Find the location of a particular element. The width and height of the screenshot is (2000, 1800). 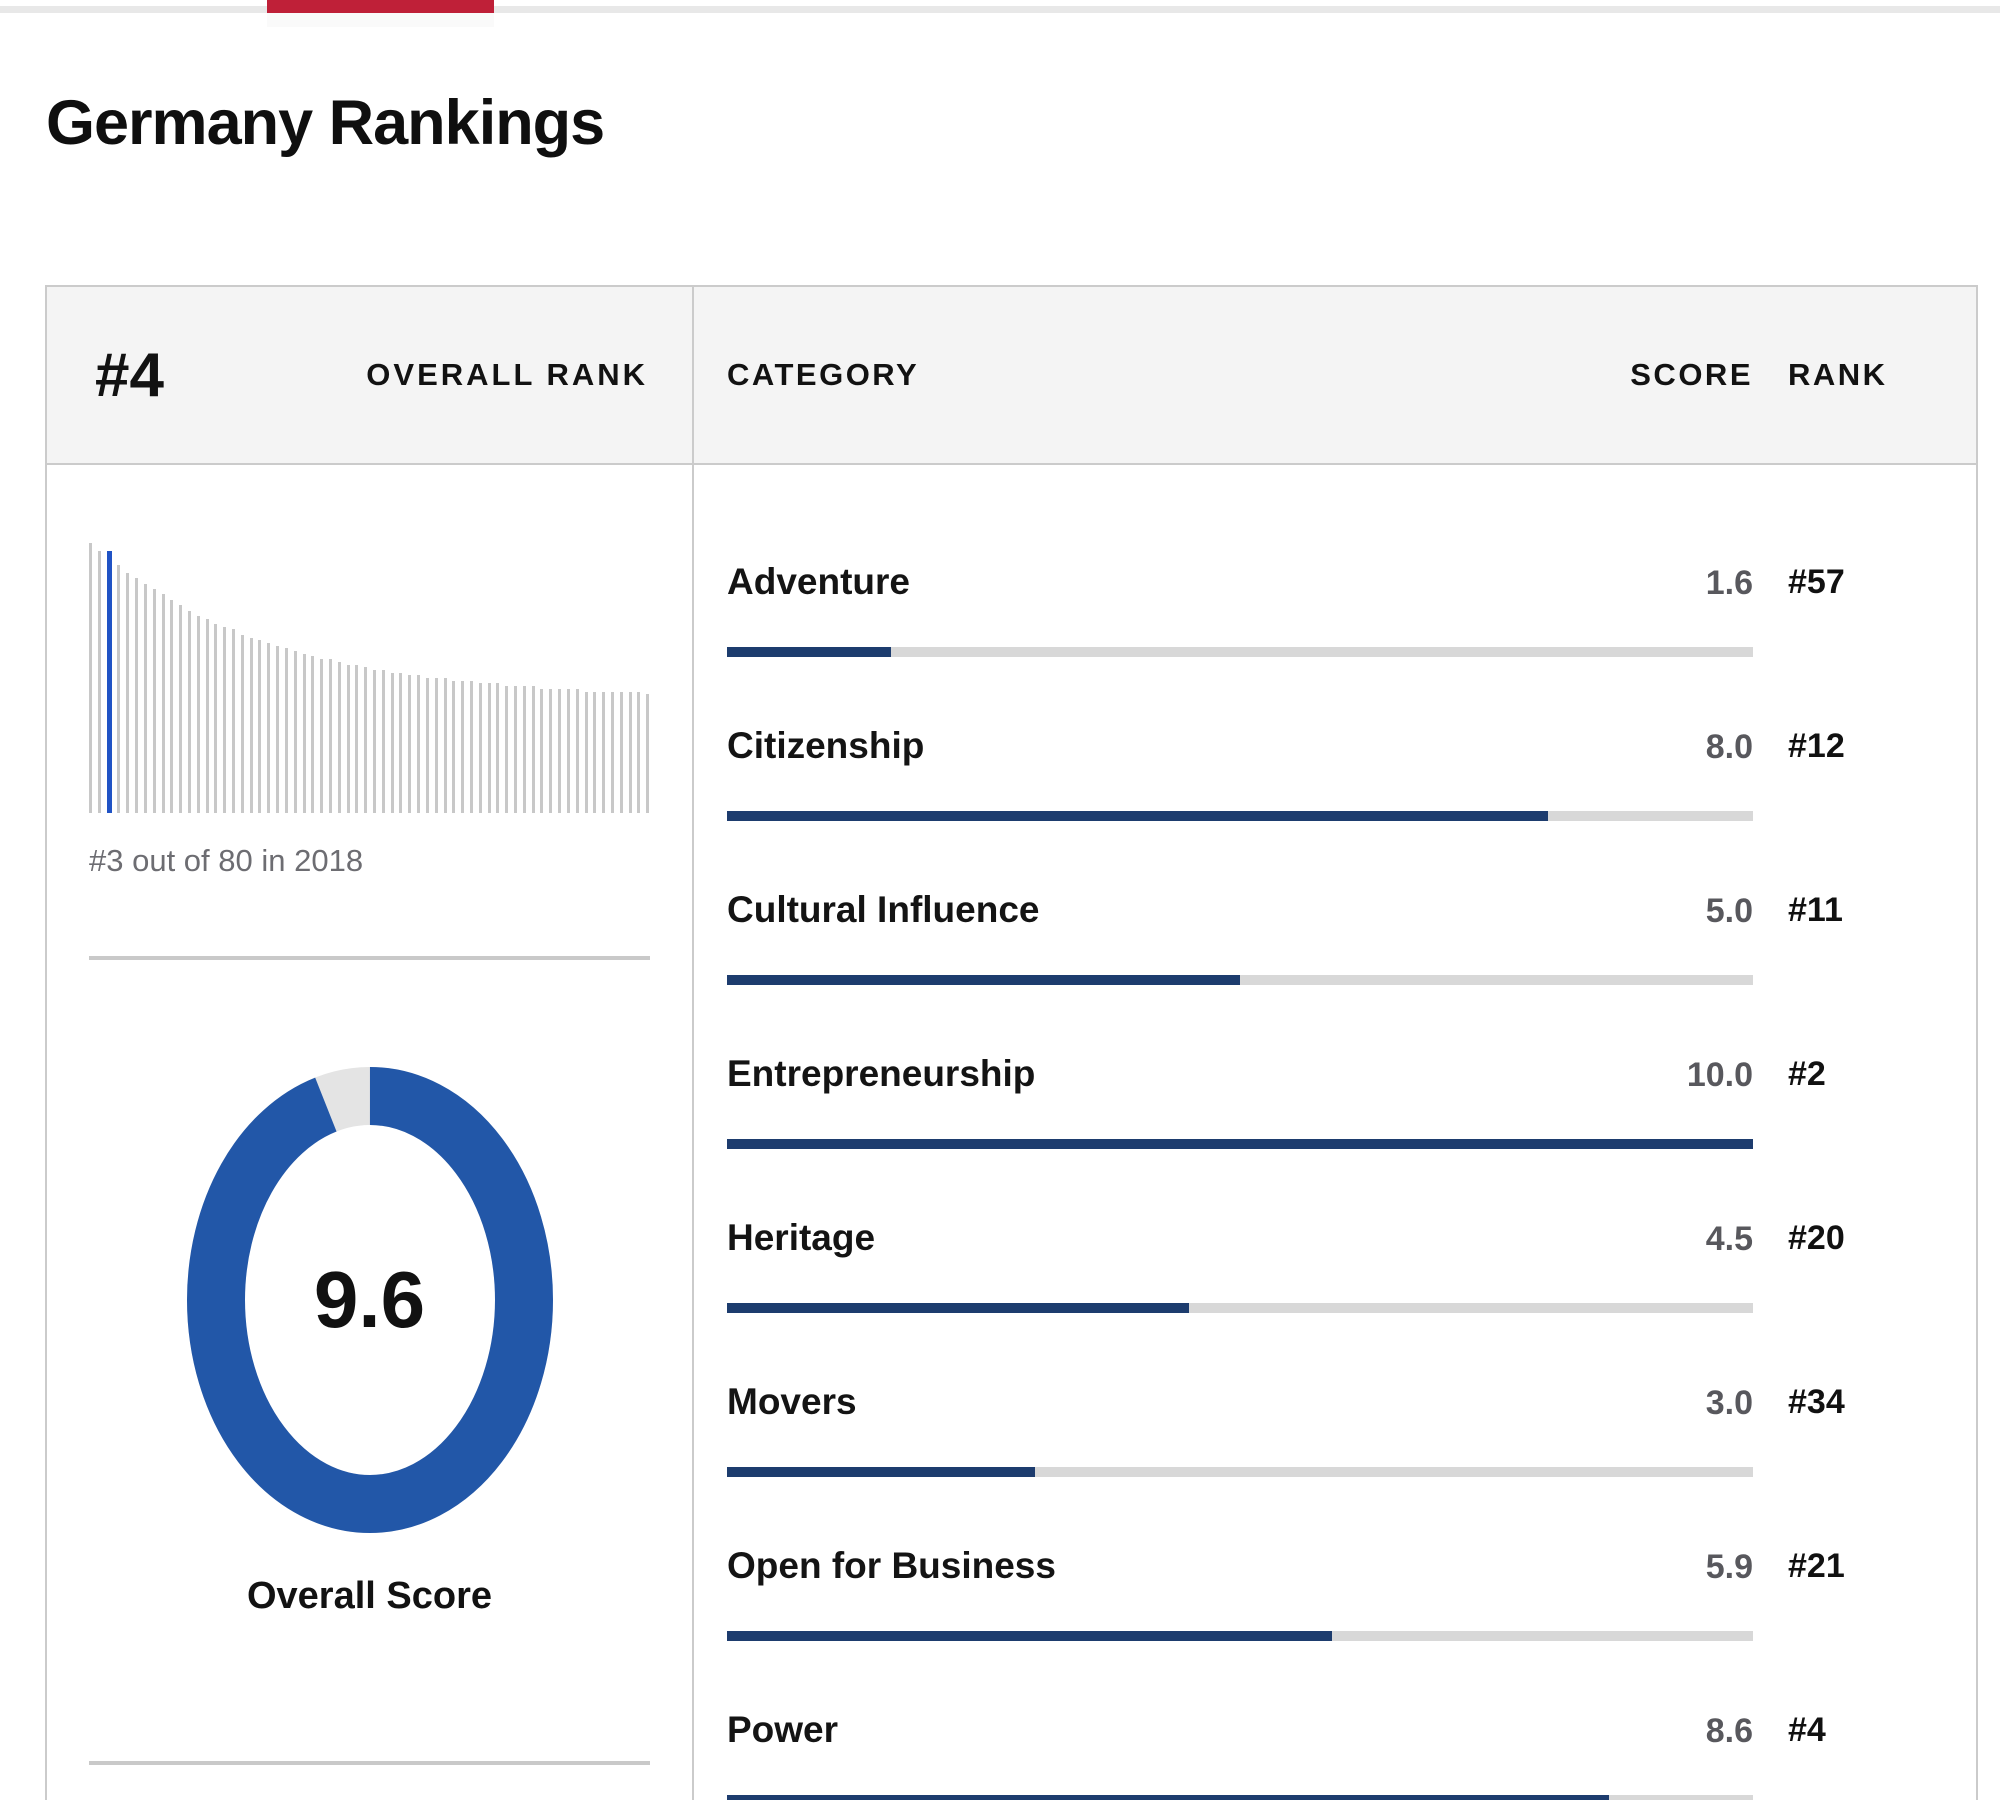

category-row-main: Power 8.6 is located at coordinates (1240, 1734).